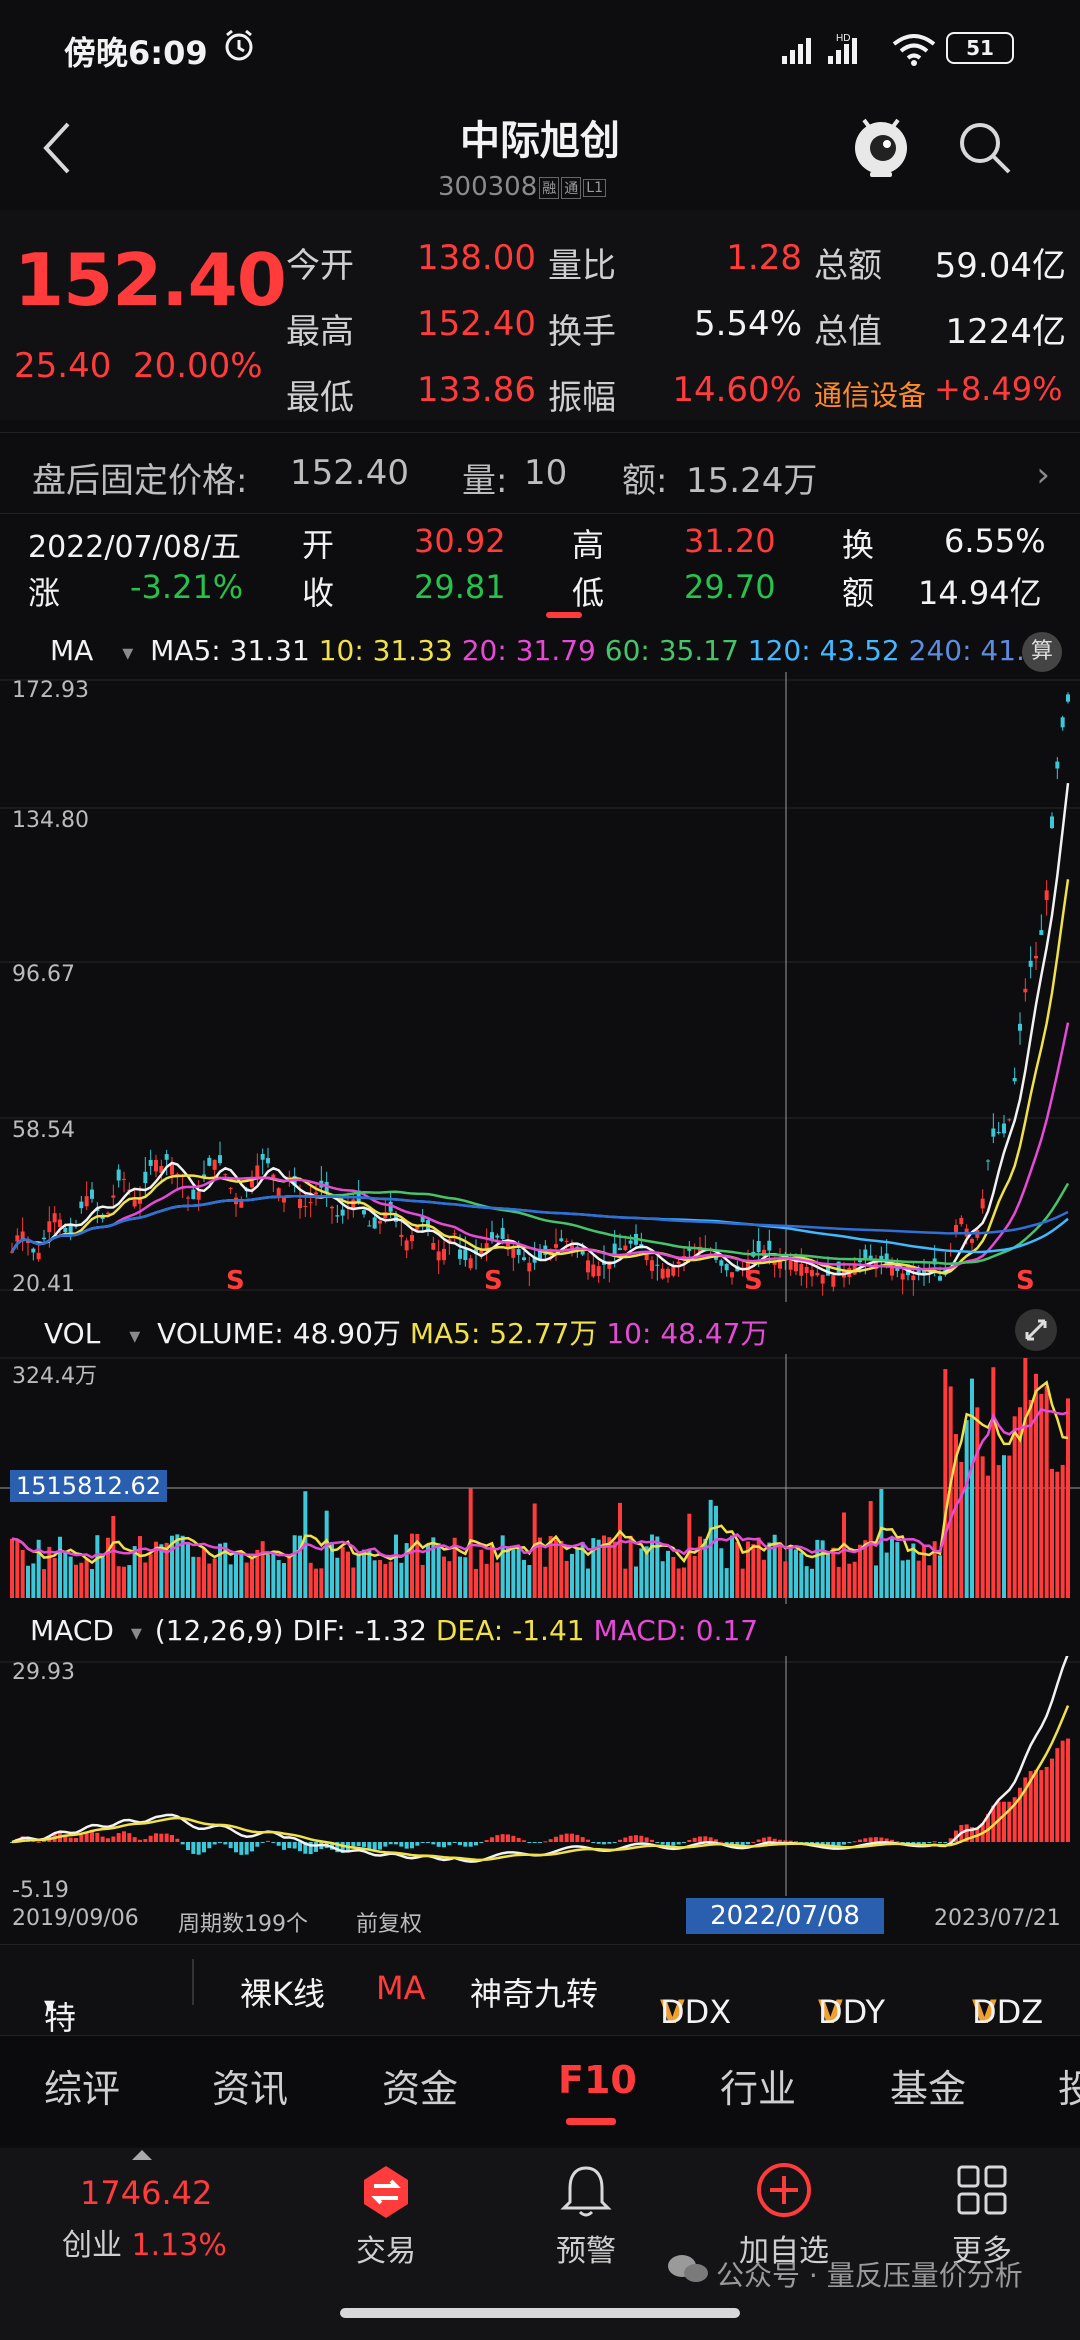 The image size is (1080, 2340). I want to click on toolbar-nine-turn: 神奇九转, so click(534, 1994).